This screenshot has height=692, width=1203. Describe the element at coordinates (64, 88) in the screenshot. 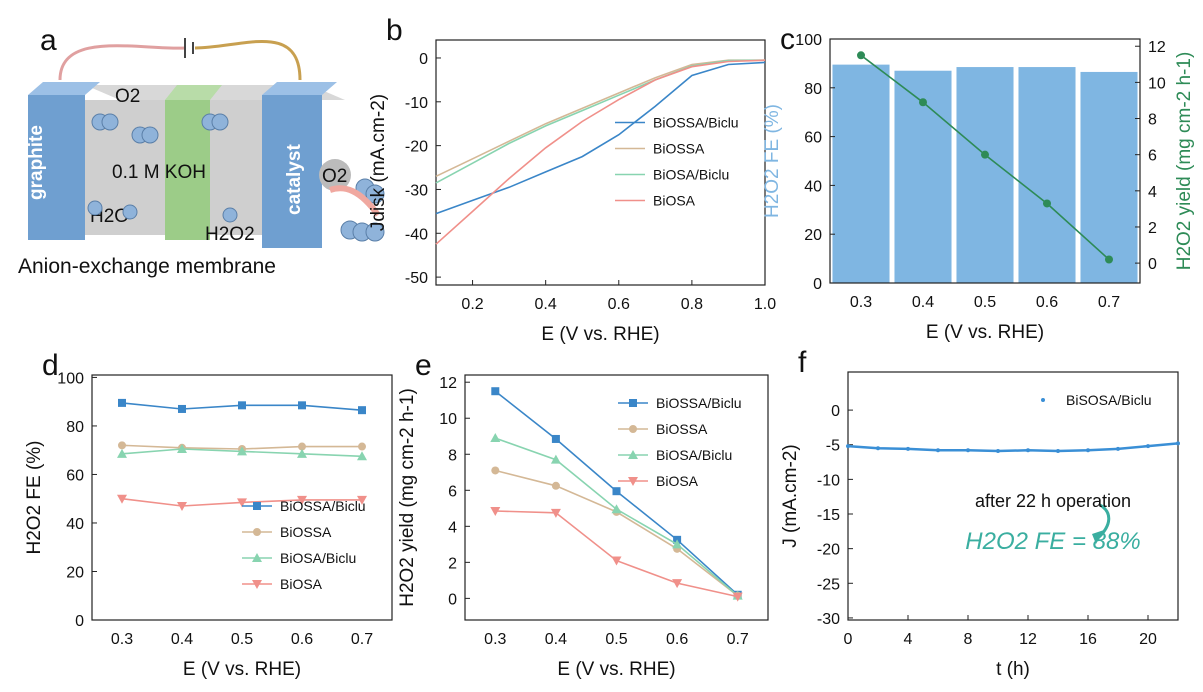

I see `graphite-top` at that location.